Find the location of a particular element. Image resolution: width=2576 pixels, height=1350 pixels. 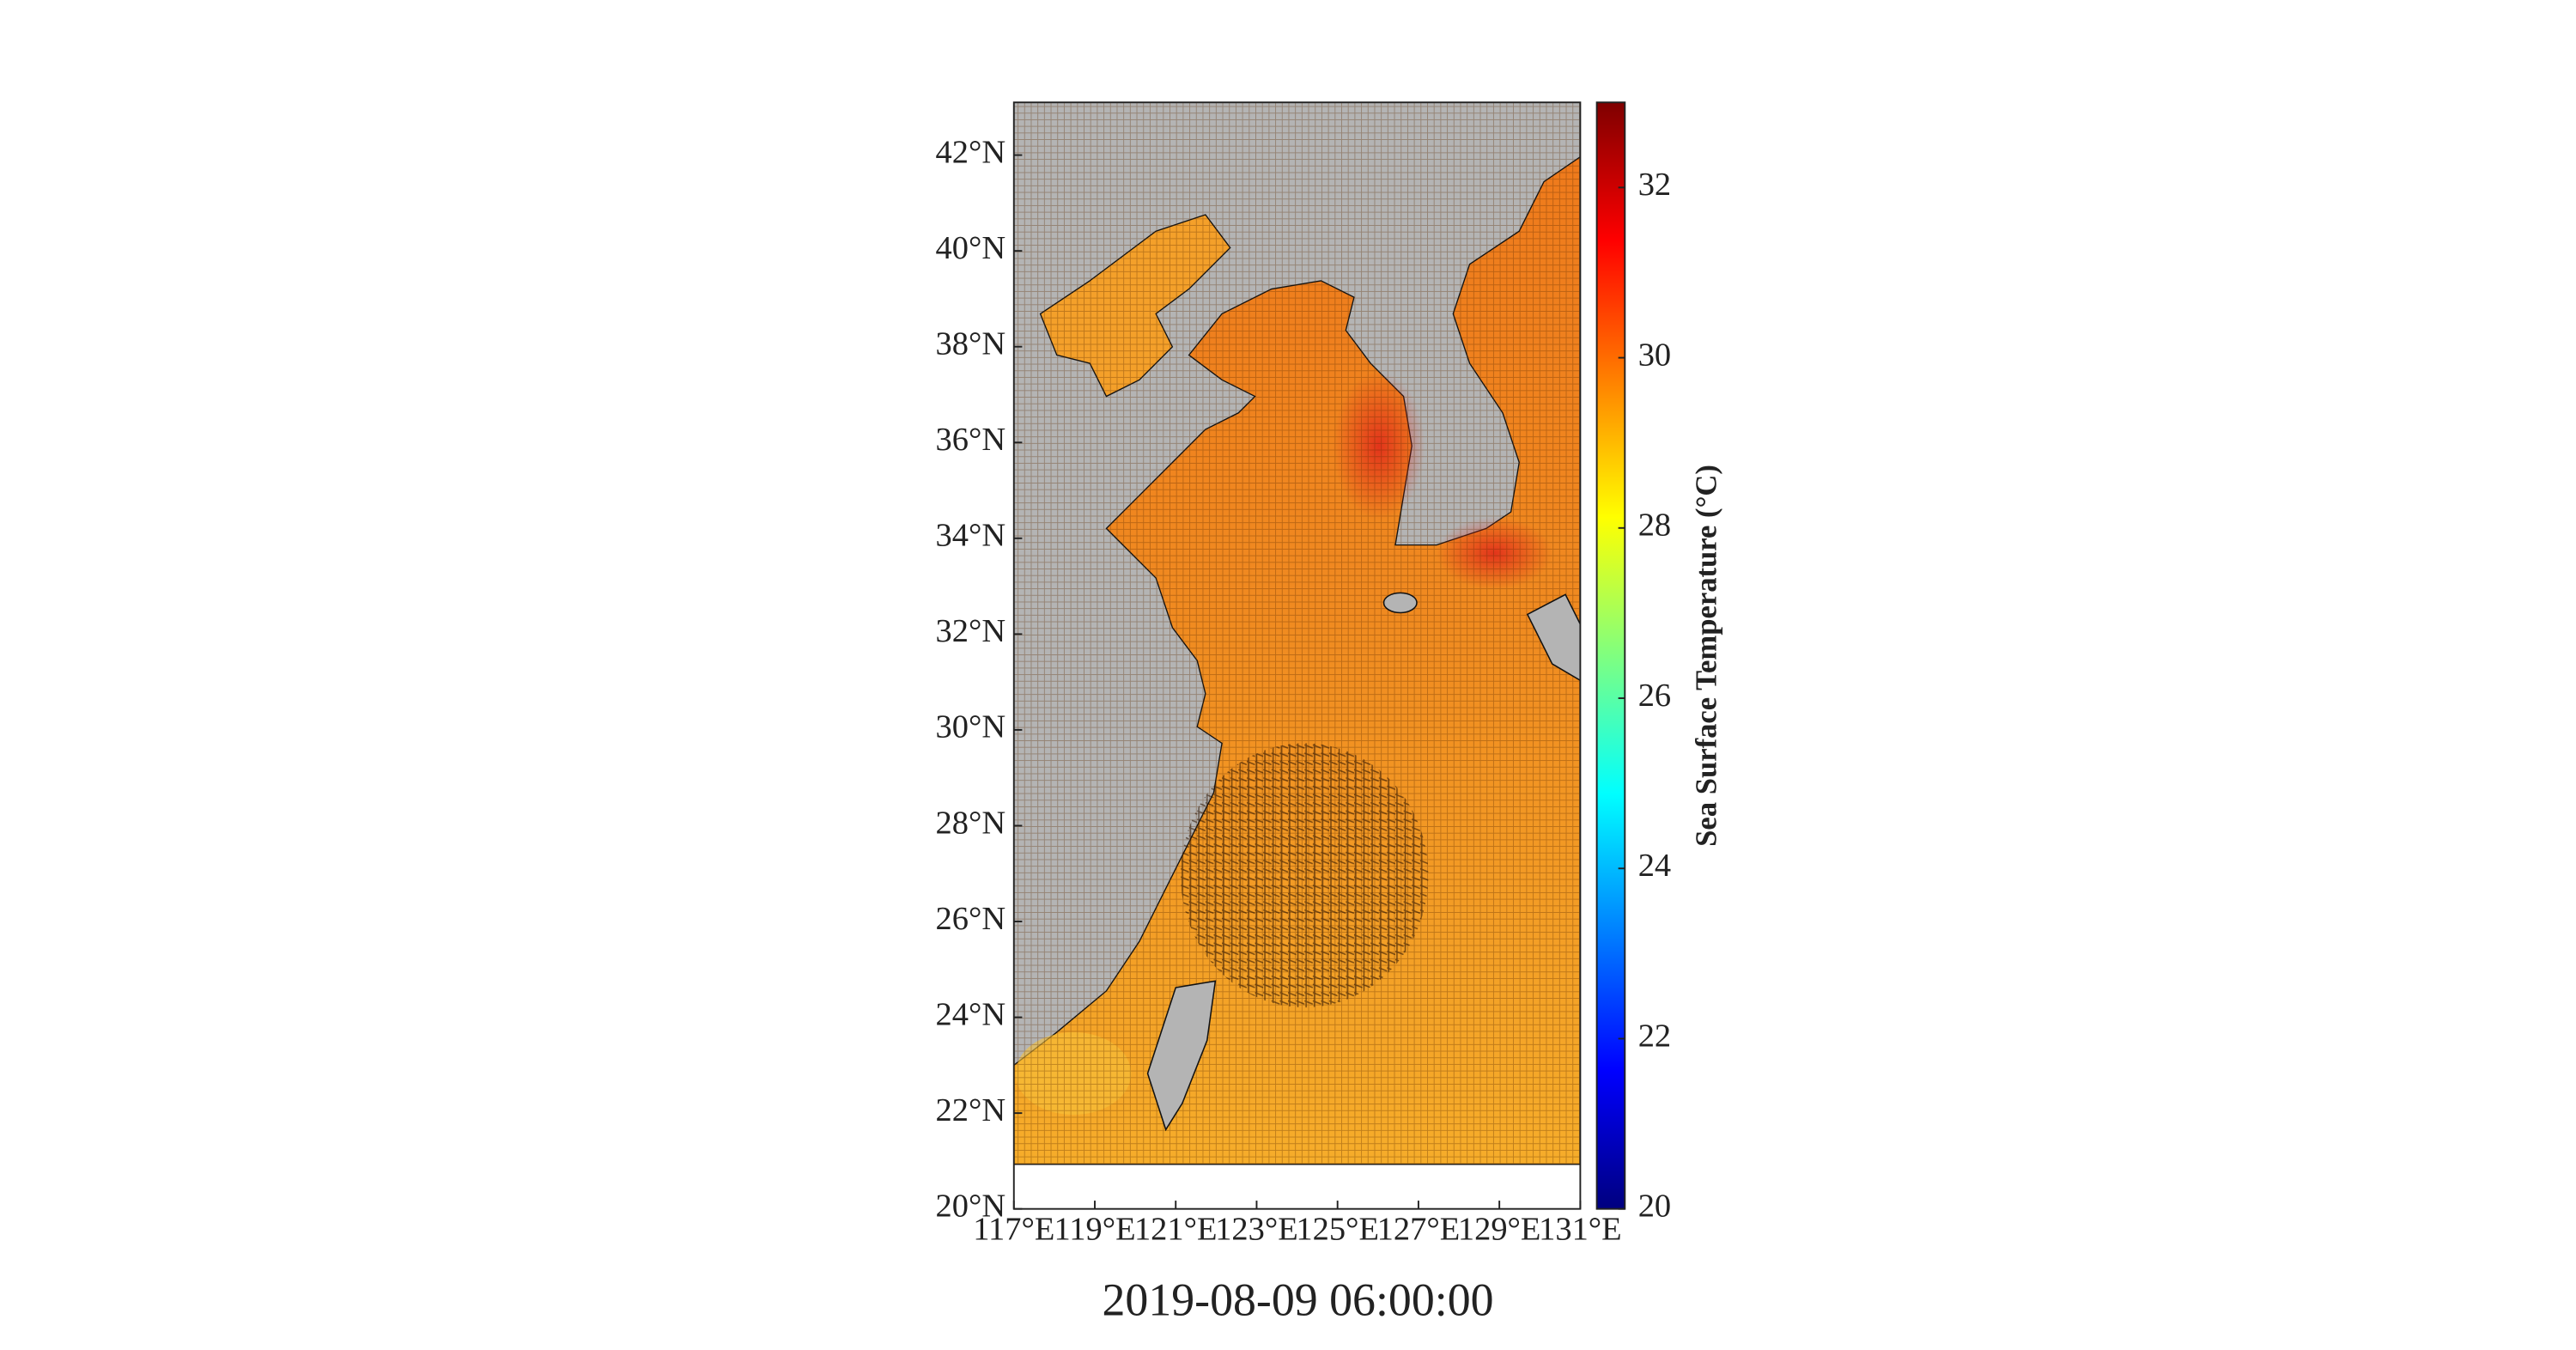

y-tick-label: 24°N is located at coordinates (971, 1014).